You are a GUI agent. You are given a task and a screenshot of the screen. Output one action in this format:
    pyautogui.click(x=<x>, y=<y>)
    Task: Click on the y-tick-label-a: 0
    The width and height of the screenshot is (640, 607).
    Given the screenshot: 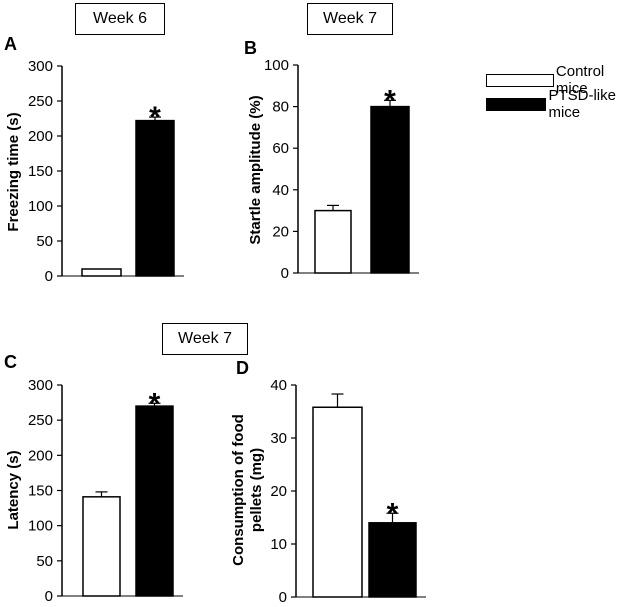 What is the action you would take?
    pyautogui.click(x=49, y=276)
    